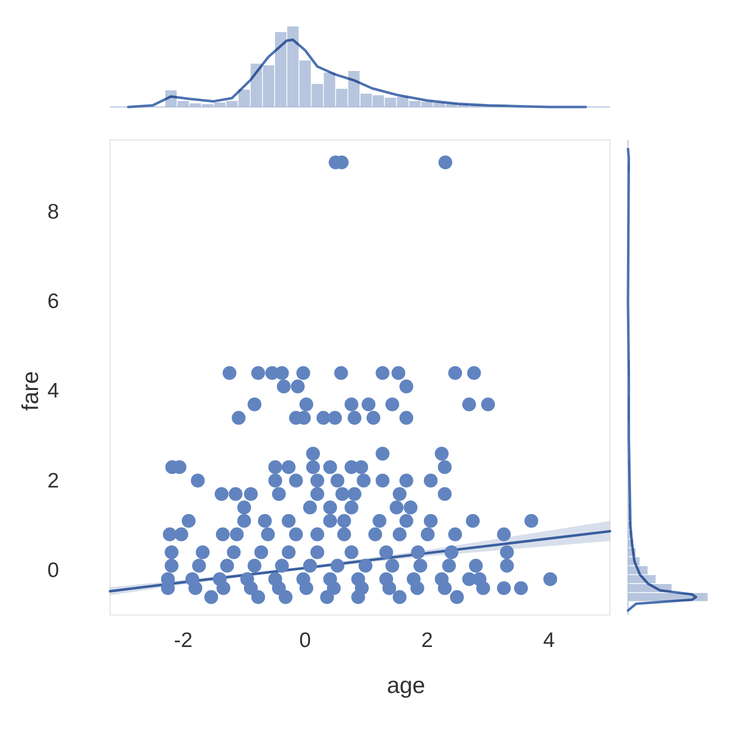  I want to click on y-axis-title: fare, so click(30, 391).